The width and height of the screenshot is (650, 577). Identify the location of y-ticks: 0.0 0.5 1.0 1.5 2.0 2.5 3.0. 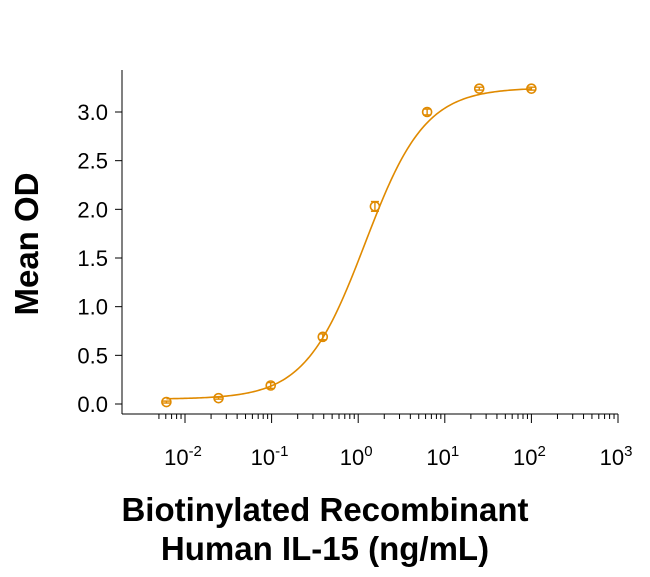
(99, 258).